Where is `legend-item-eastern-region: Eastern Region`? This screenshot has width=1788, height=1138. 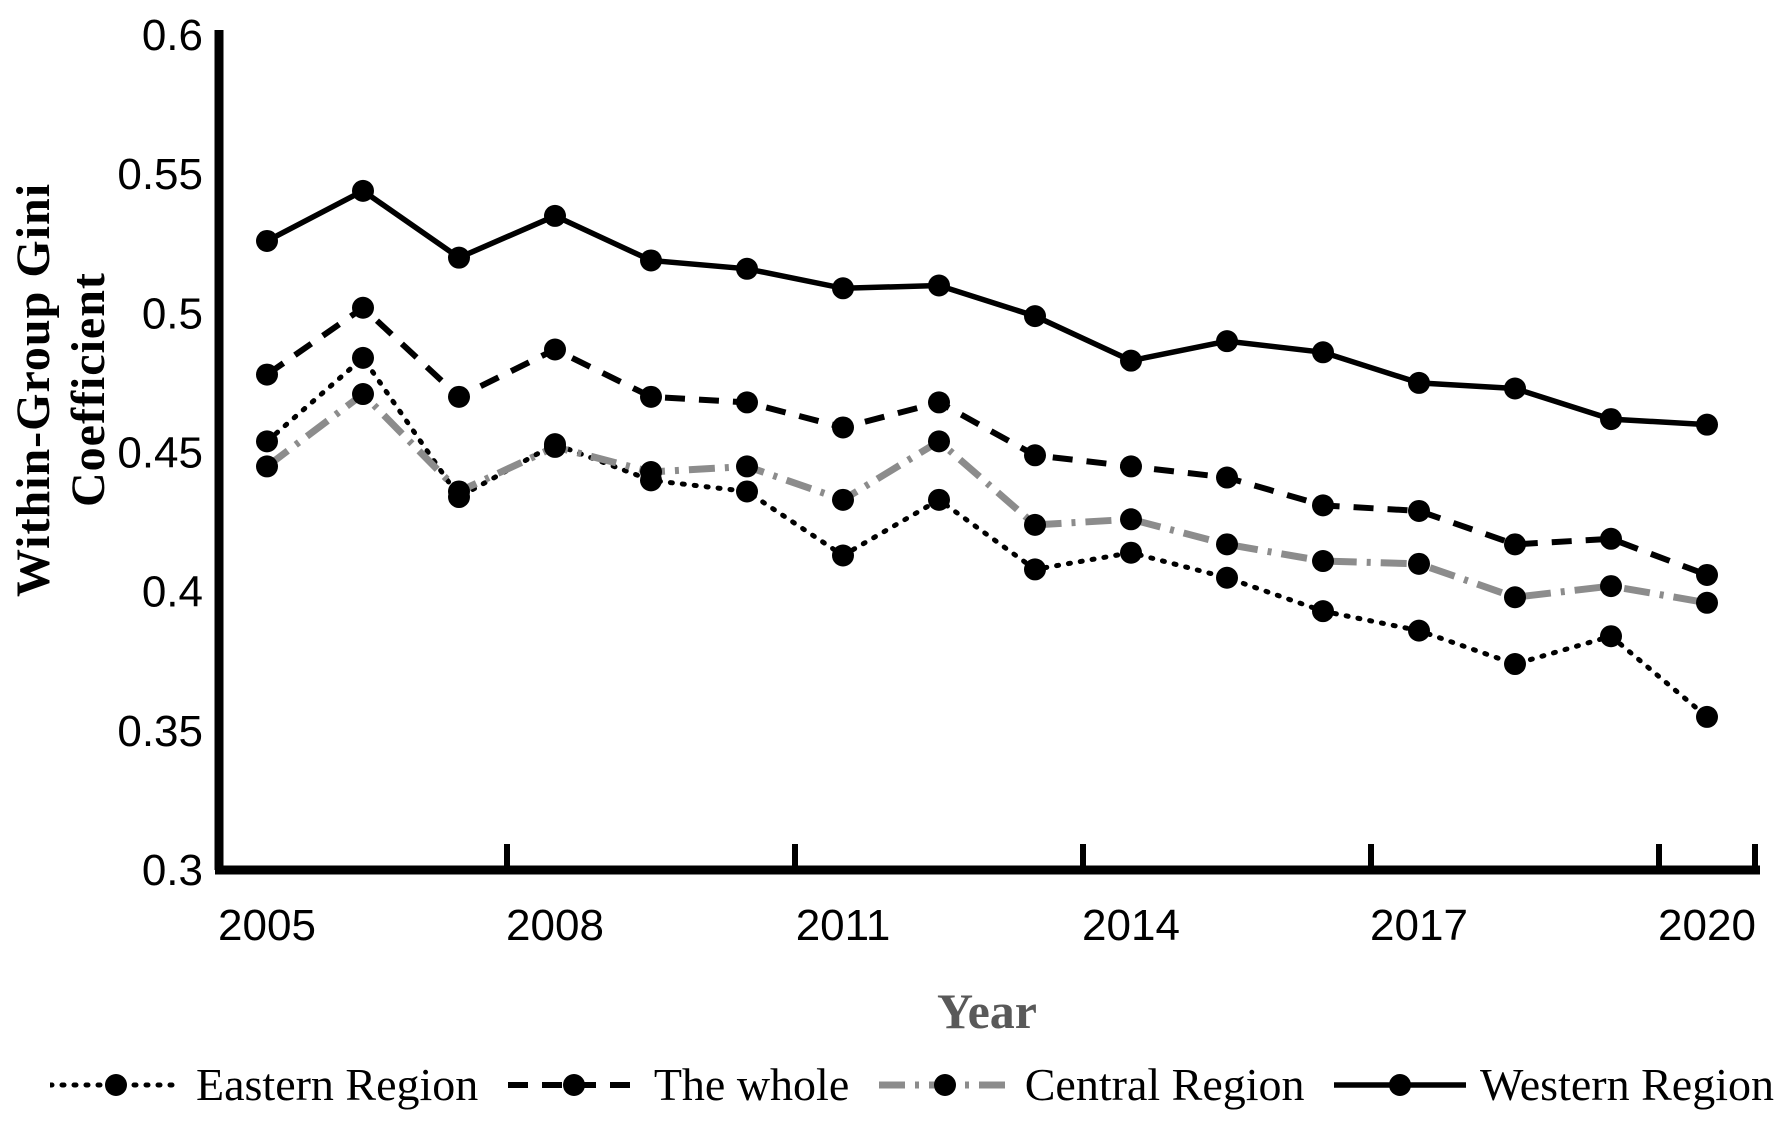 legend-item-eastern-region: Eastern Region is located at coordinates (264, 1084).